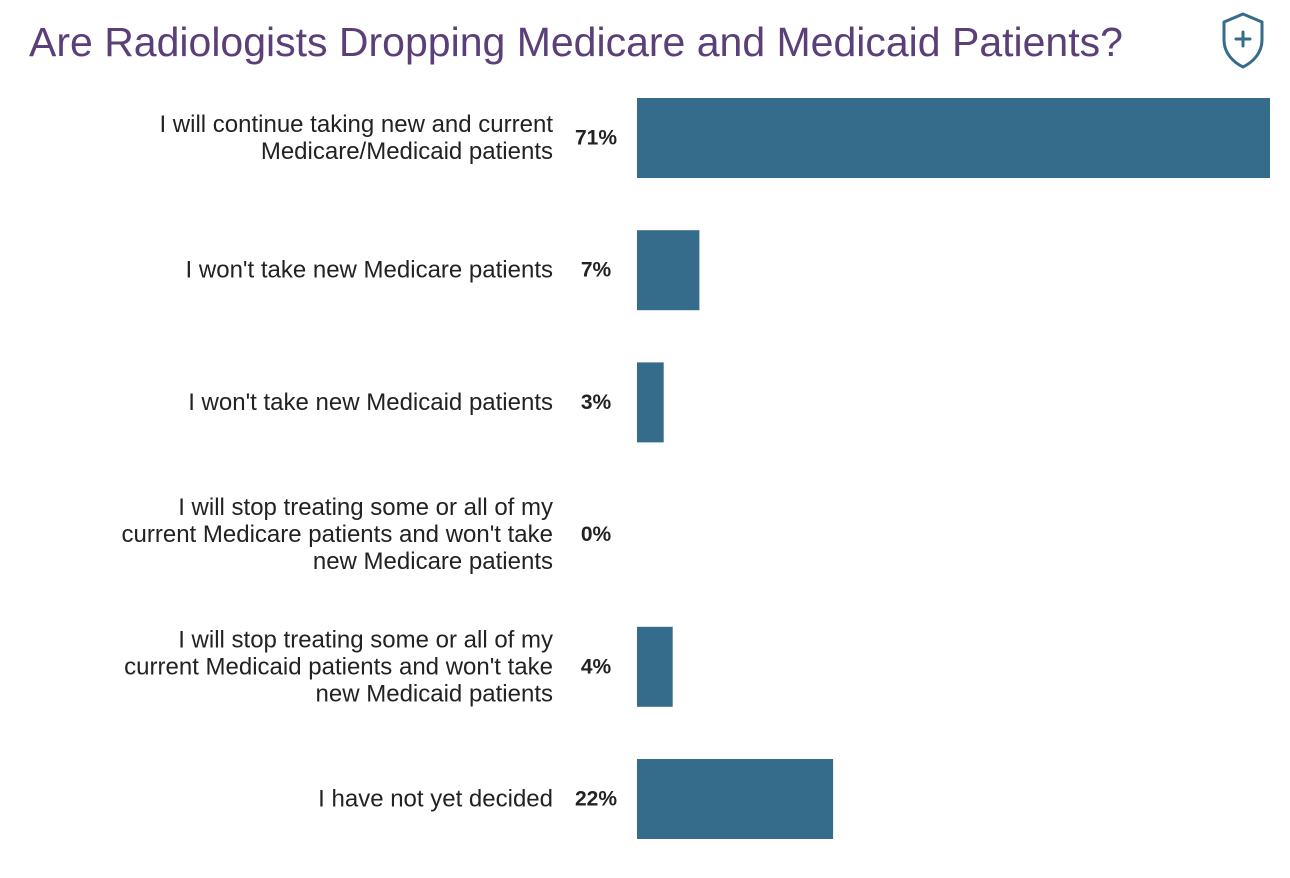 This screenshot has width=1290, height=878. I want to click on category-label-line: new Medicaid patients, so click(434, 693).